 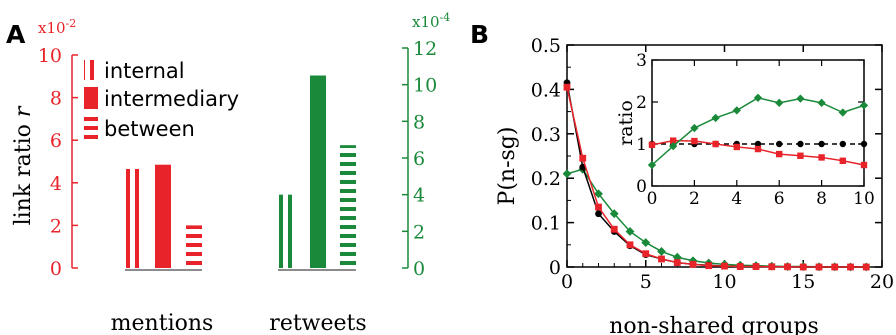 I want to click on right-axis-tick-label: 10, so click(x=425, y=86).